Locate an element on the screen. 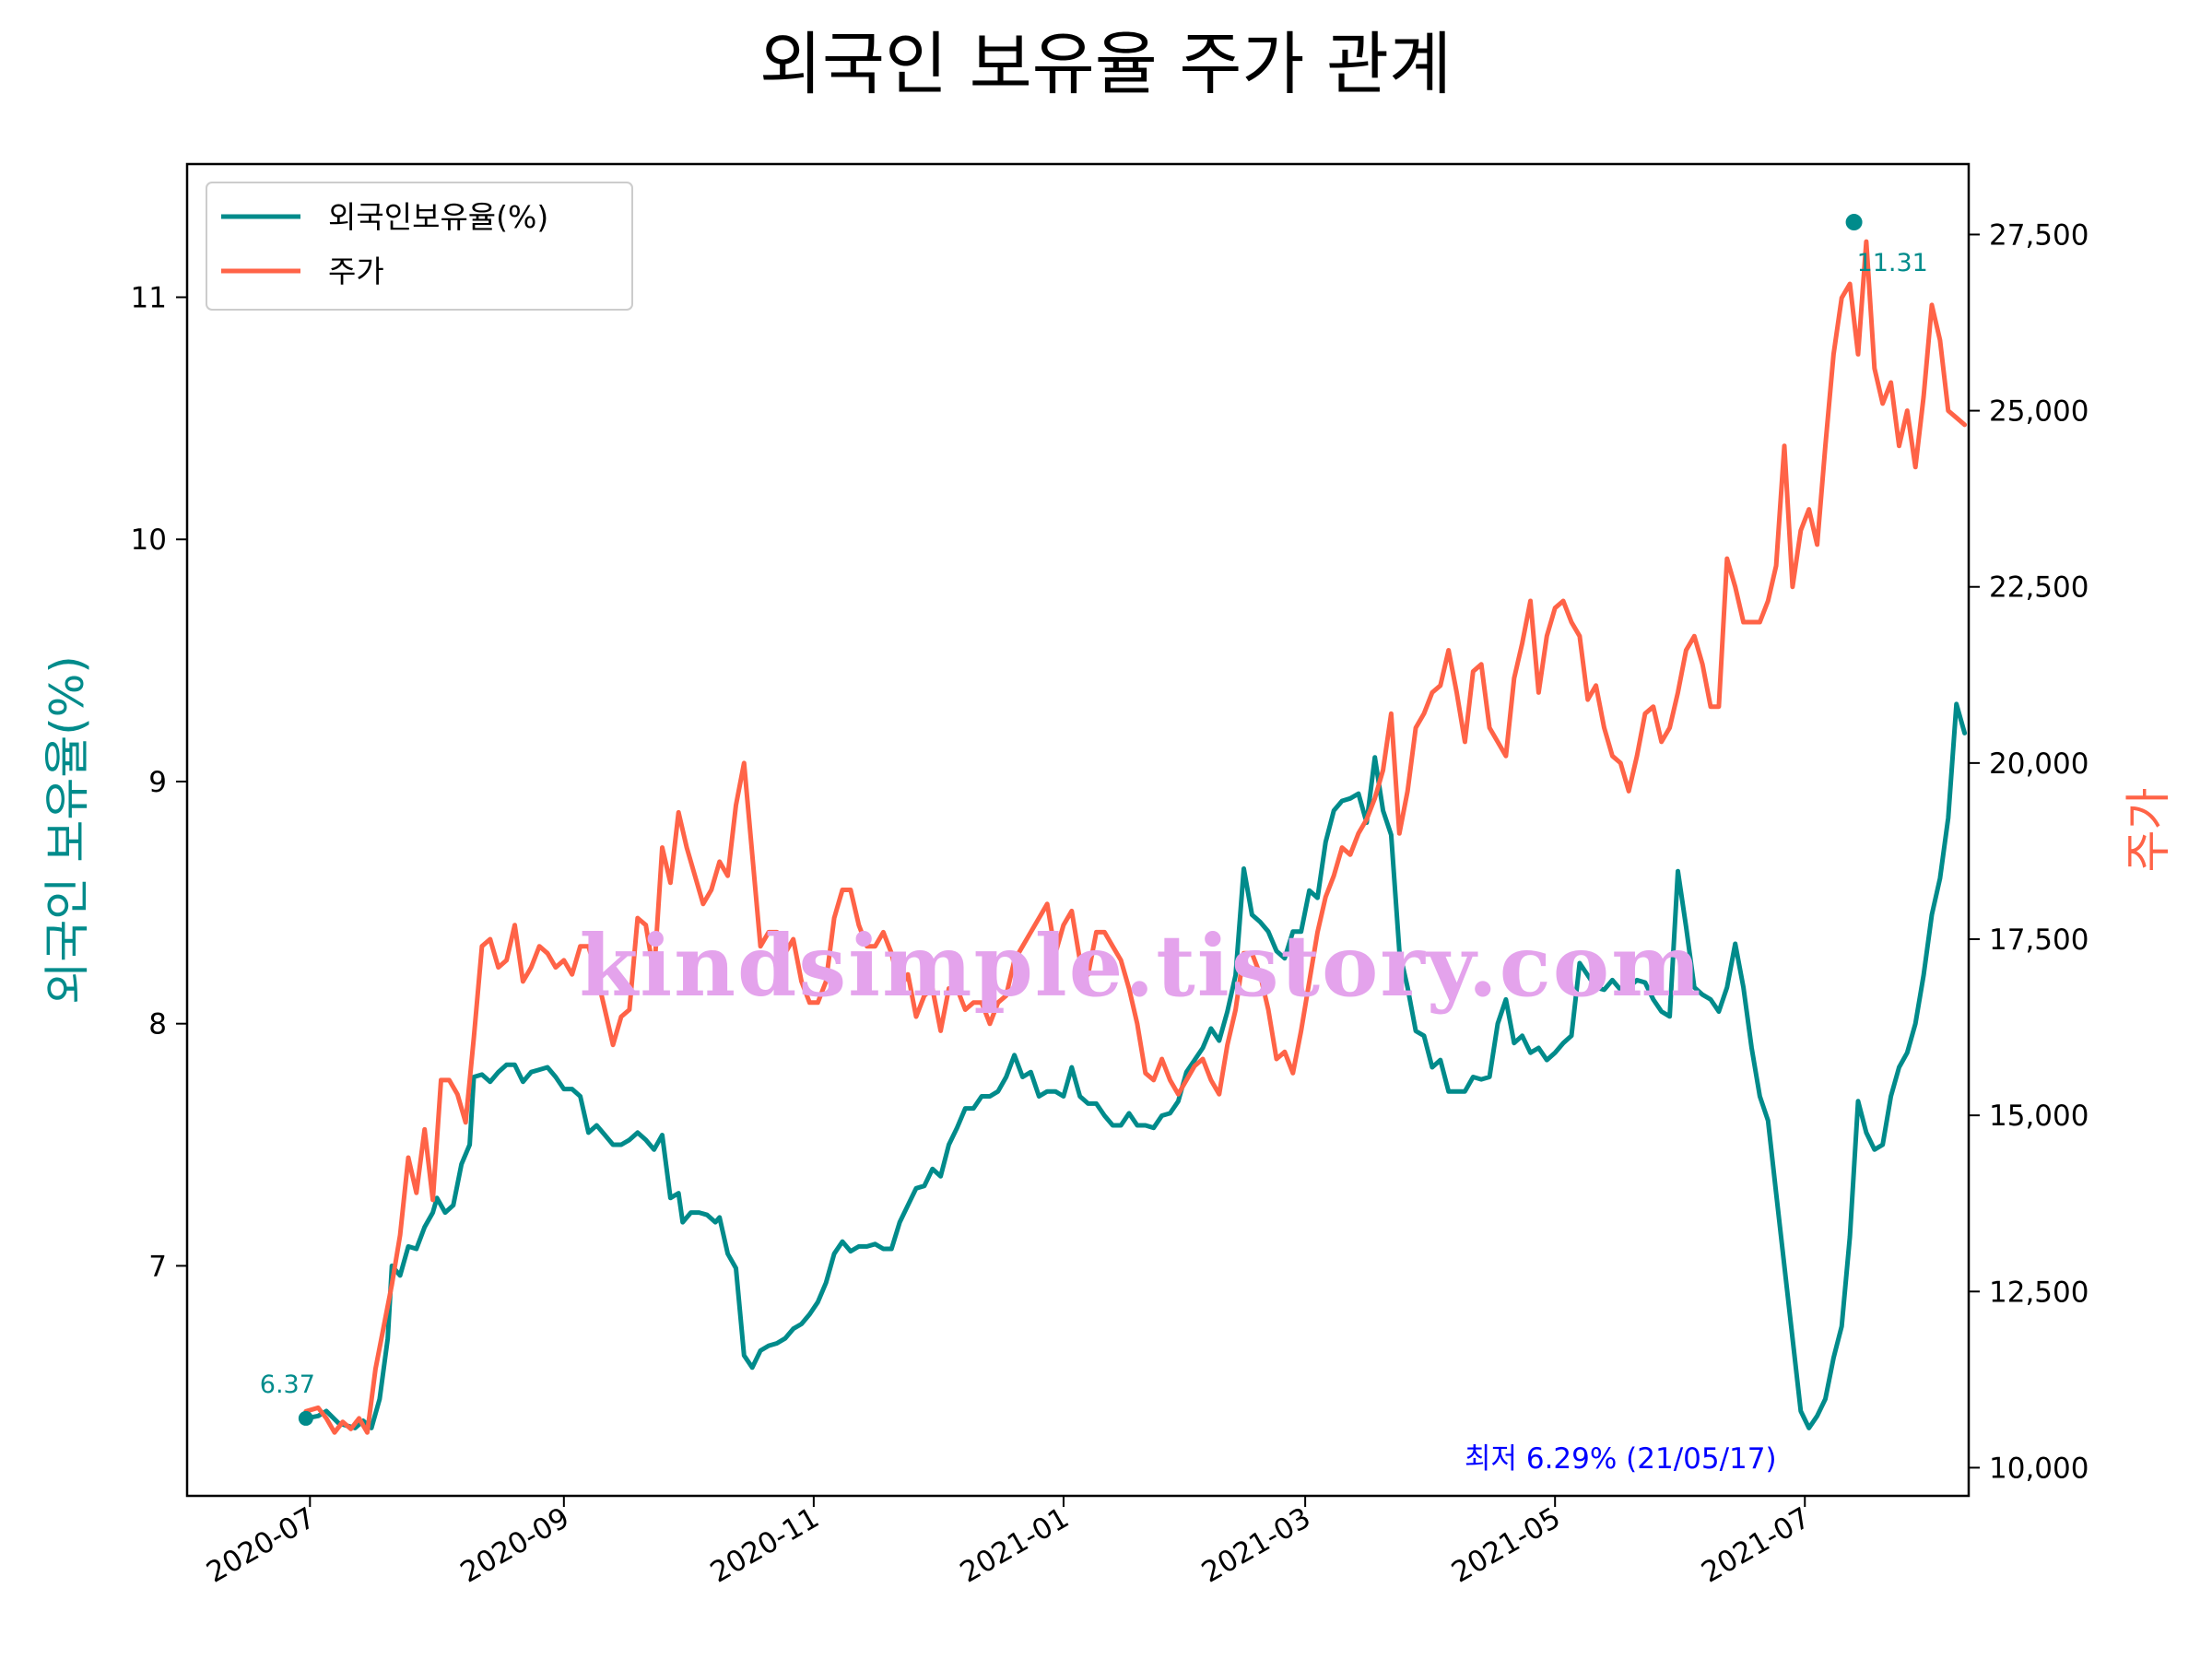  y-right-tick-label: 12,500 is located at coordinates (2038, 1292).